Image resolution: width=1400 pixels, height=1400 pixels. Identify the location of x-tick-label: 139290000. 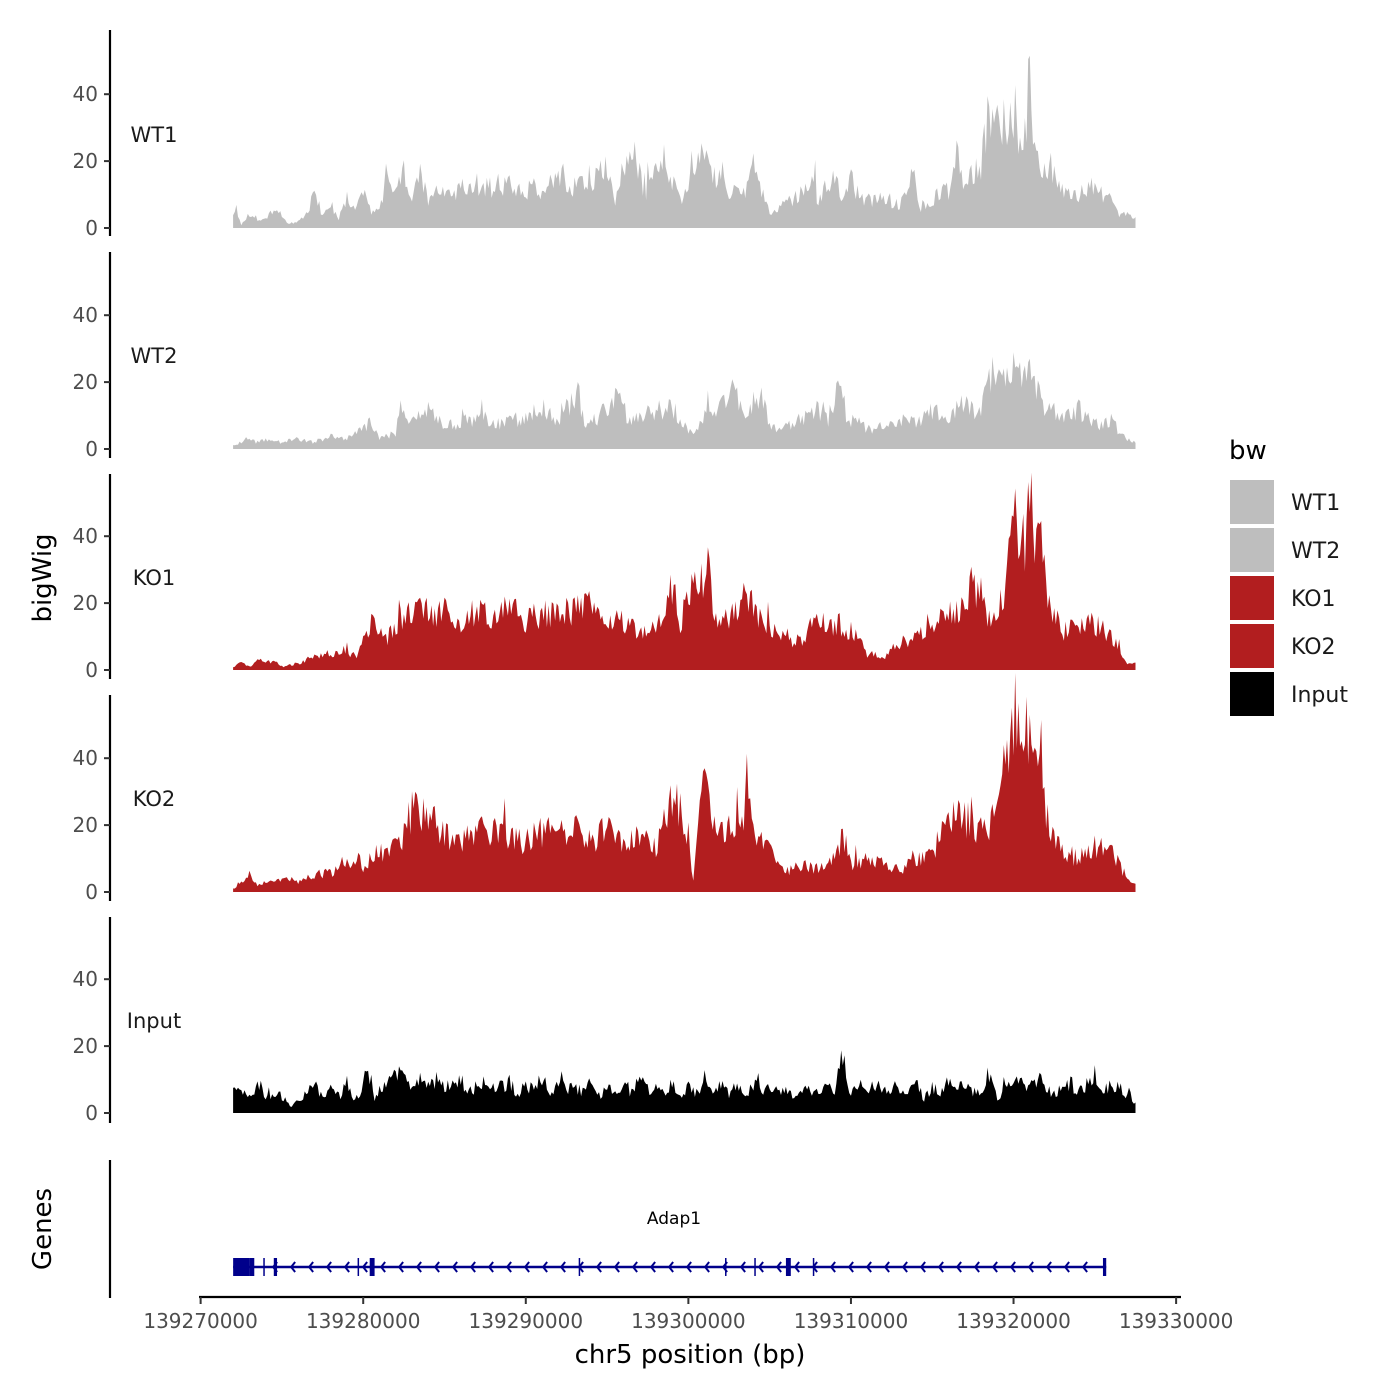
(526, 1321).